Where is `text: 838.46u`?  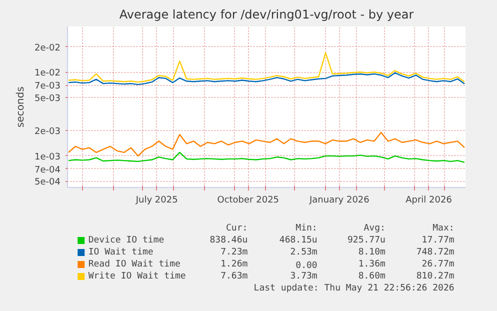 text: 838.46u is located at coordinates (229, 241).